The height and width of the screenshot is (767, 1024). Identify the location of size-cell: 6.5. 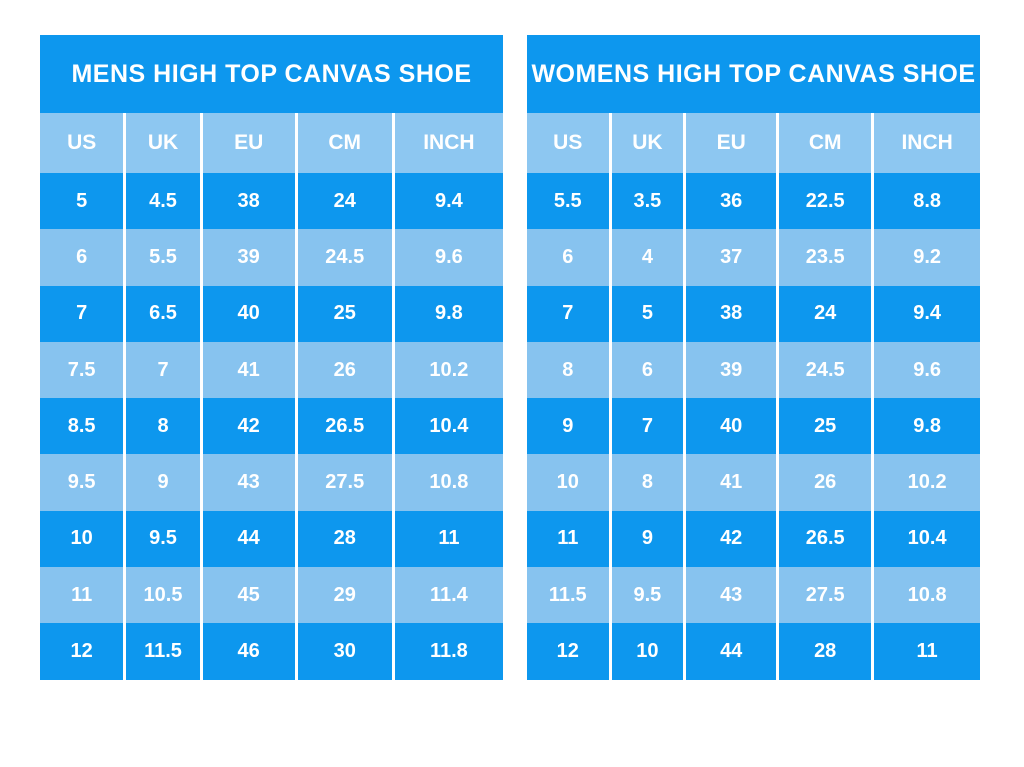
(161, 313).